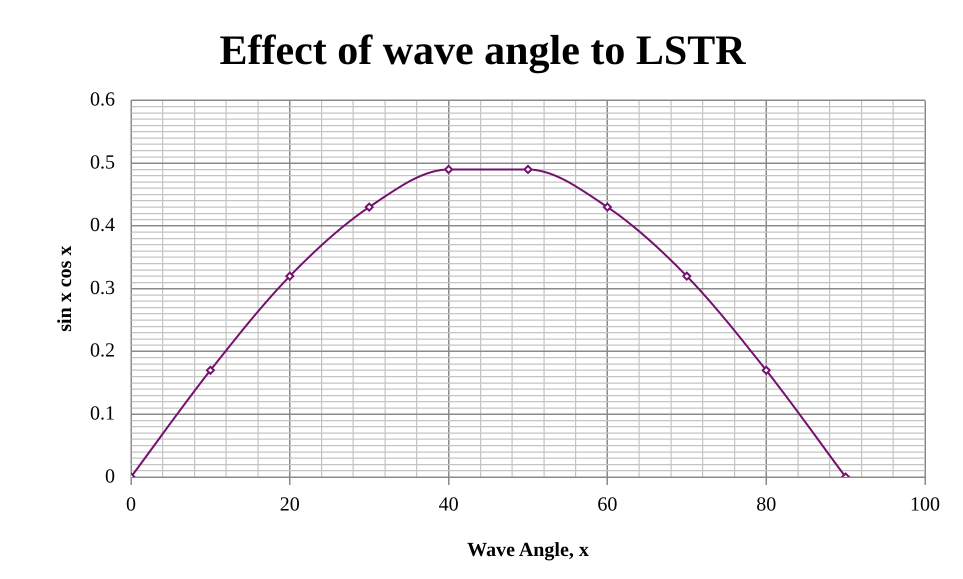 The image size is (963, 579). Describe the element at coordinates (766, 504) in the screenshot. I see `x-tick-label: 80` at that location.